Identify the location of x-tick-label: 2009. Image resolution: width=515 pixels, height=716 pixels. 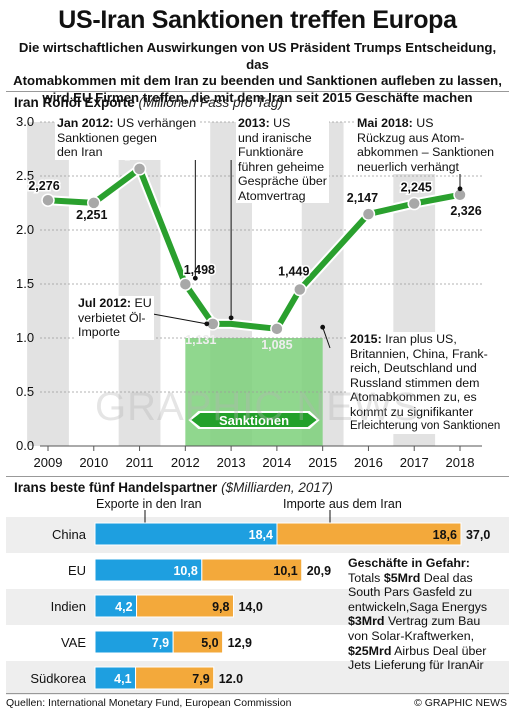
(48, 462).